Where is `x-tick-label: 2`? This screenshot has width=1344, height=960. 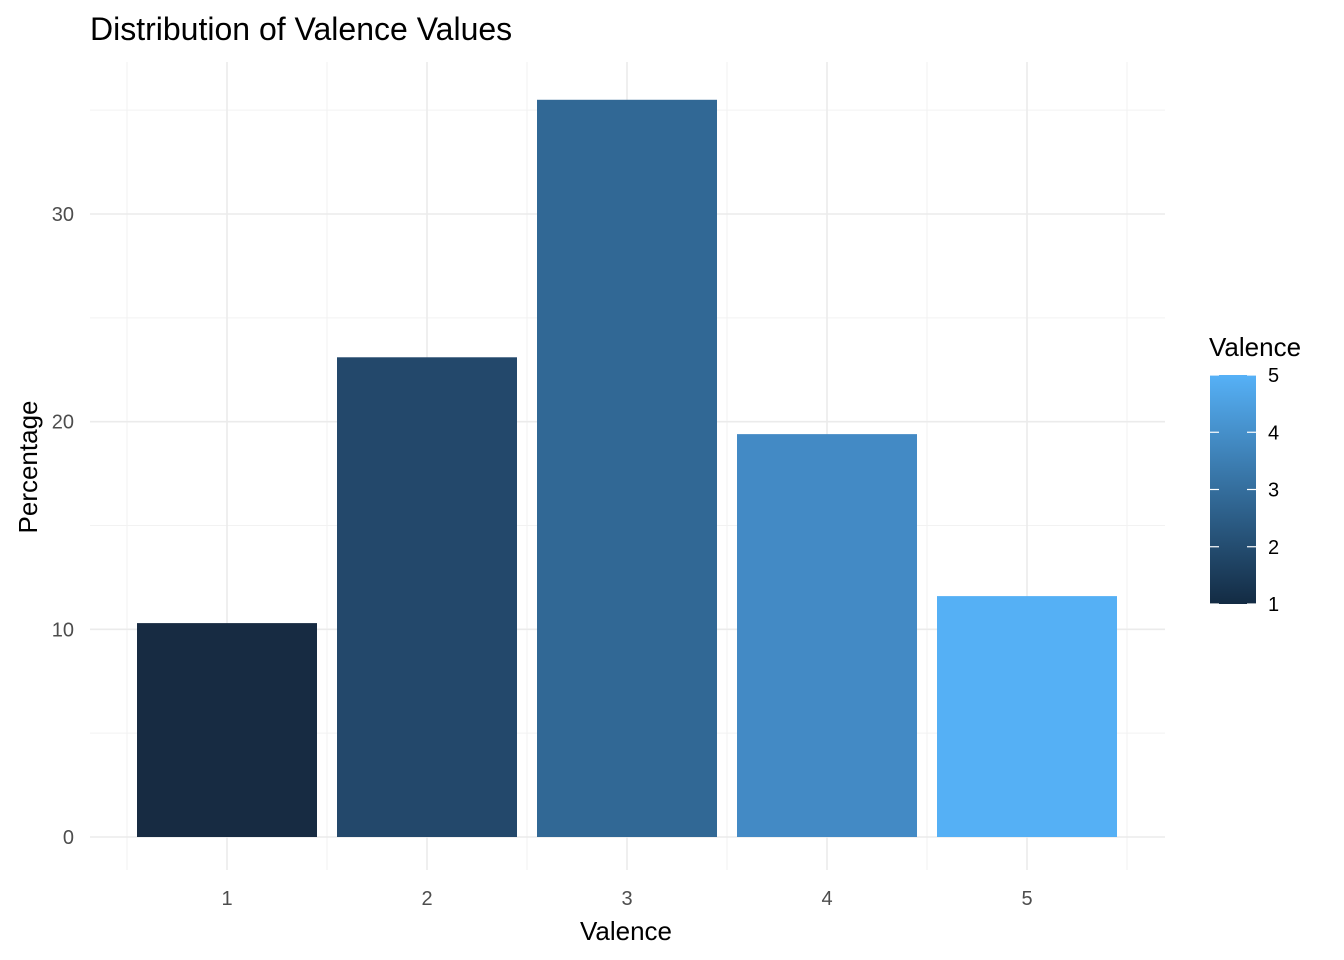 x-tick-label: 2 is located at coordinates (426, 899).